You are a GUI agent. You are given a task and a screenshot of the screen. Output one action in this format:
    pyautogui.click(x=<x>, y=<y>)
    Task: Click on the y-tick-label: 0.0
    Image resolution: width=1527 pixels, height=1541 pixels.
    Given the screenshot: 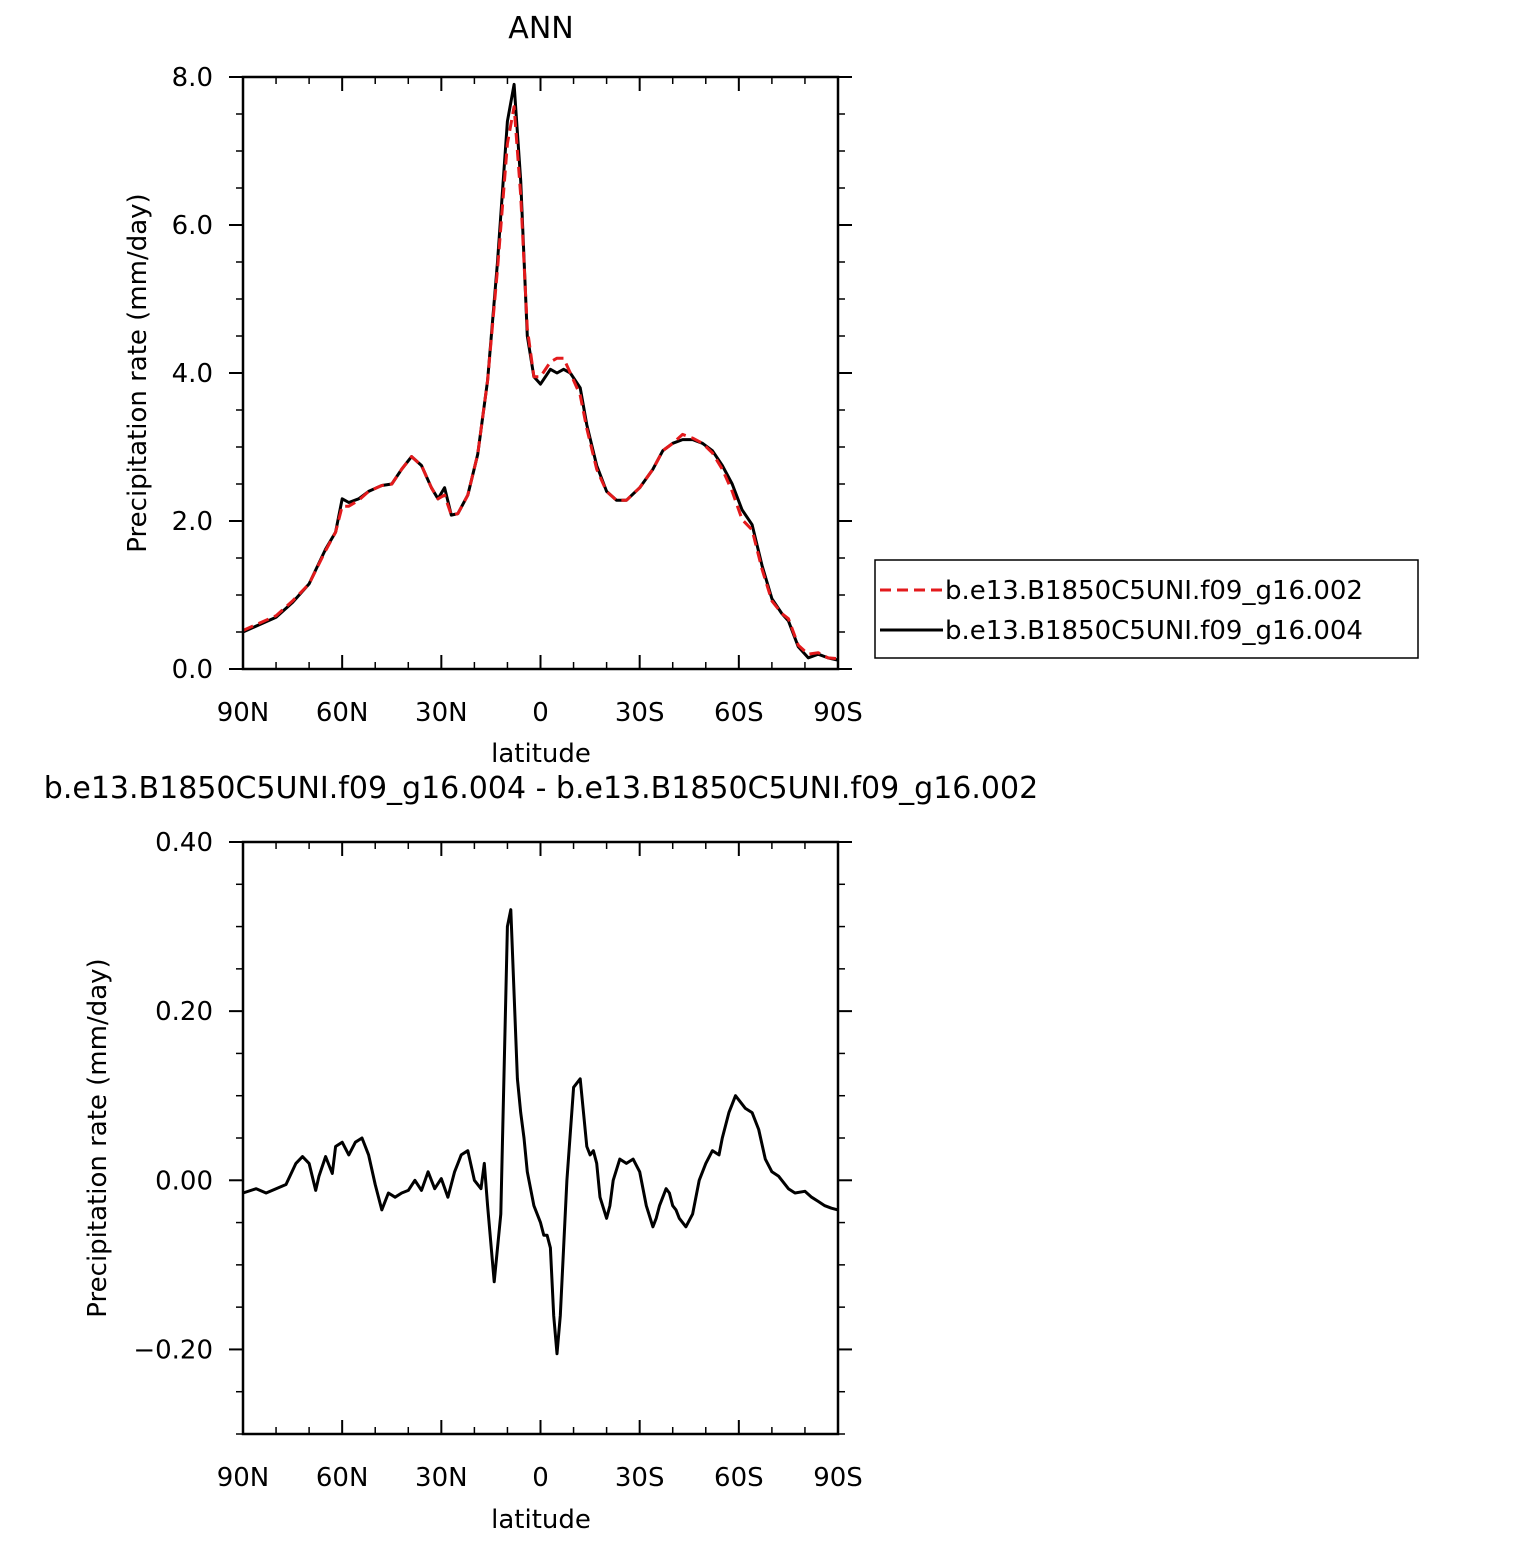 What is the action you would take?
    pyautogui.click(x=192, y=670)
    